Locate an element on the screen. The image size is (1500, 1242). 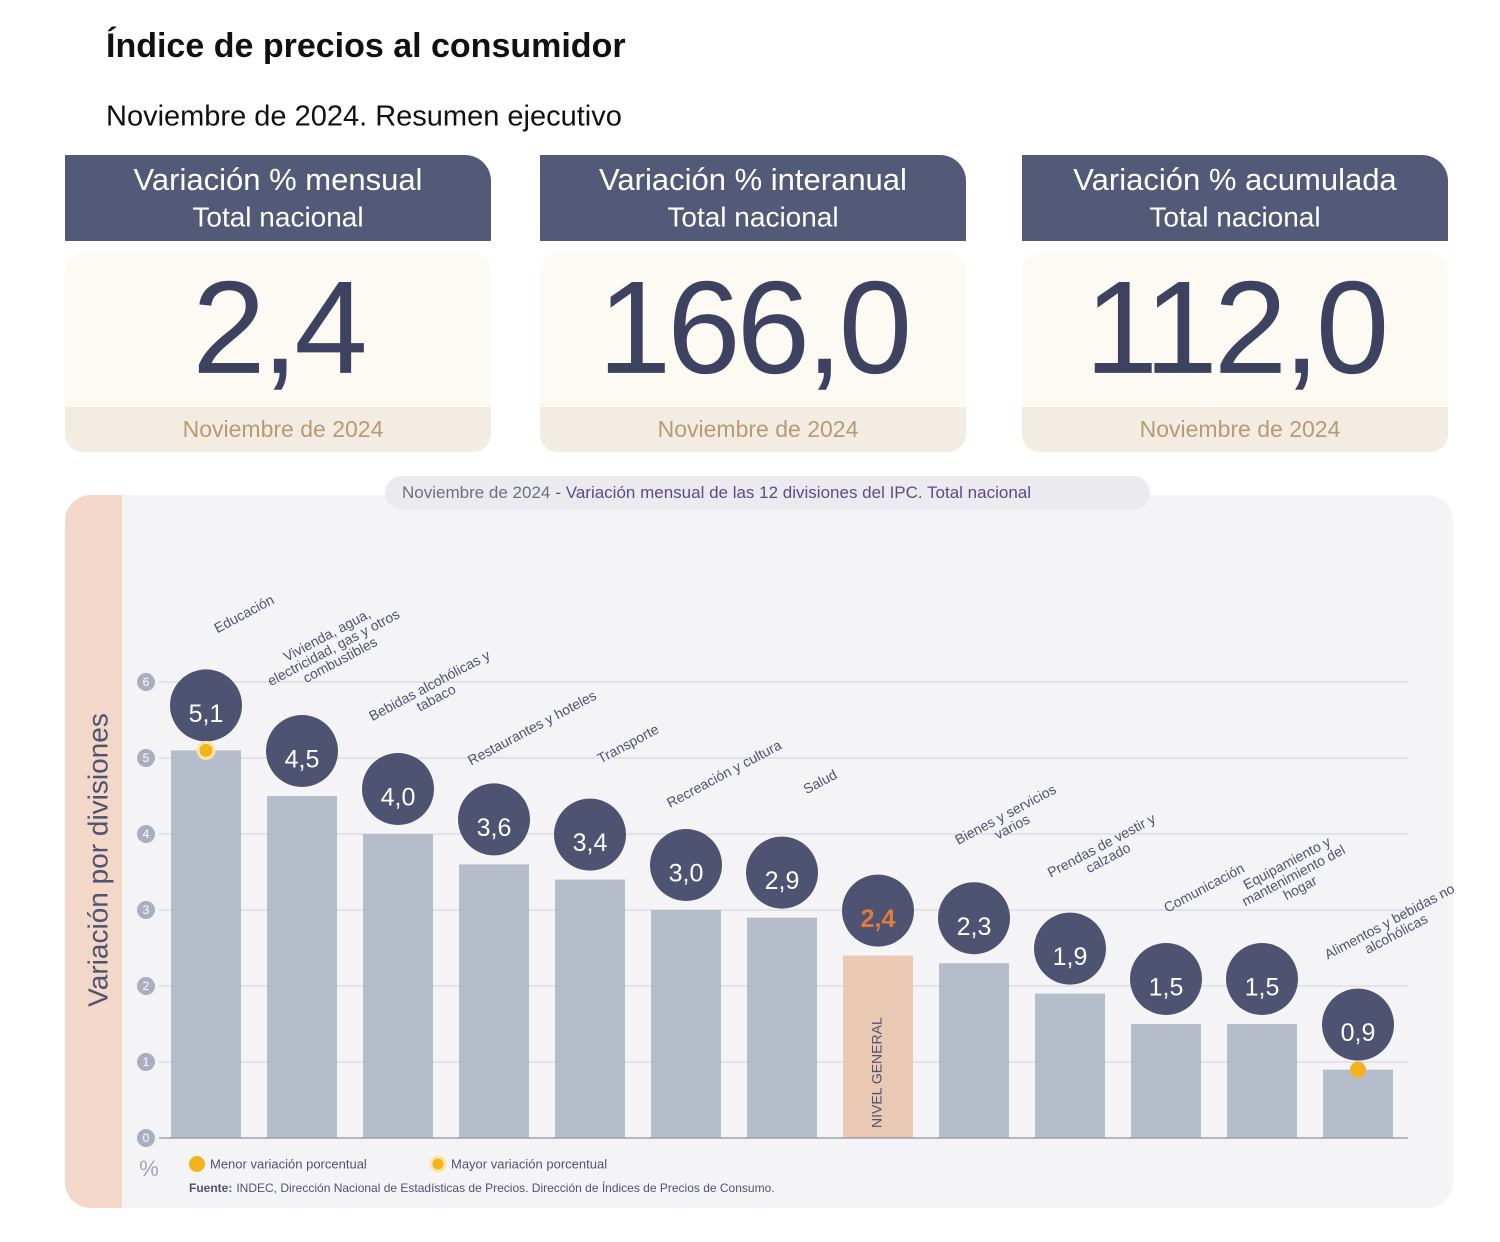
y-tick-label: 0 is located at coordinates (146, 1138).